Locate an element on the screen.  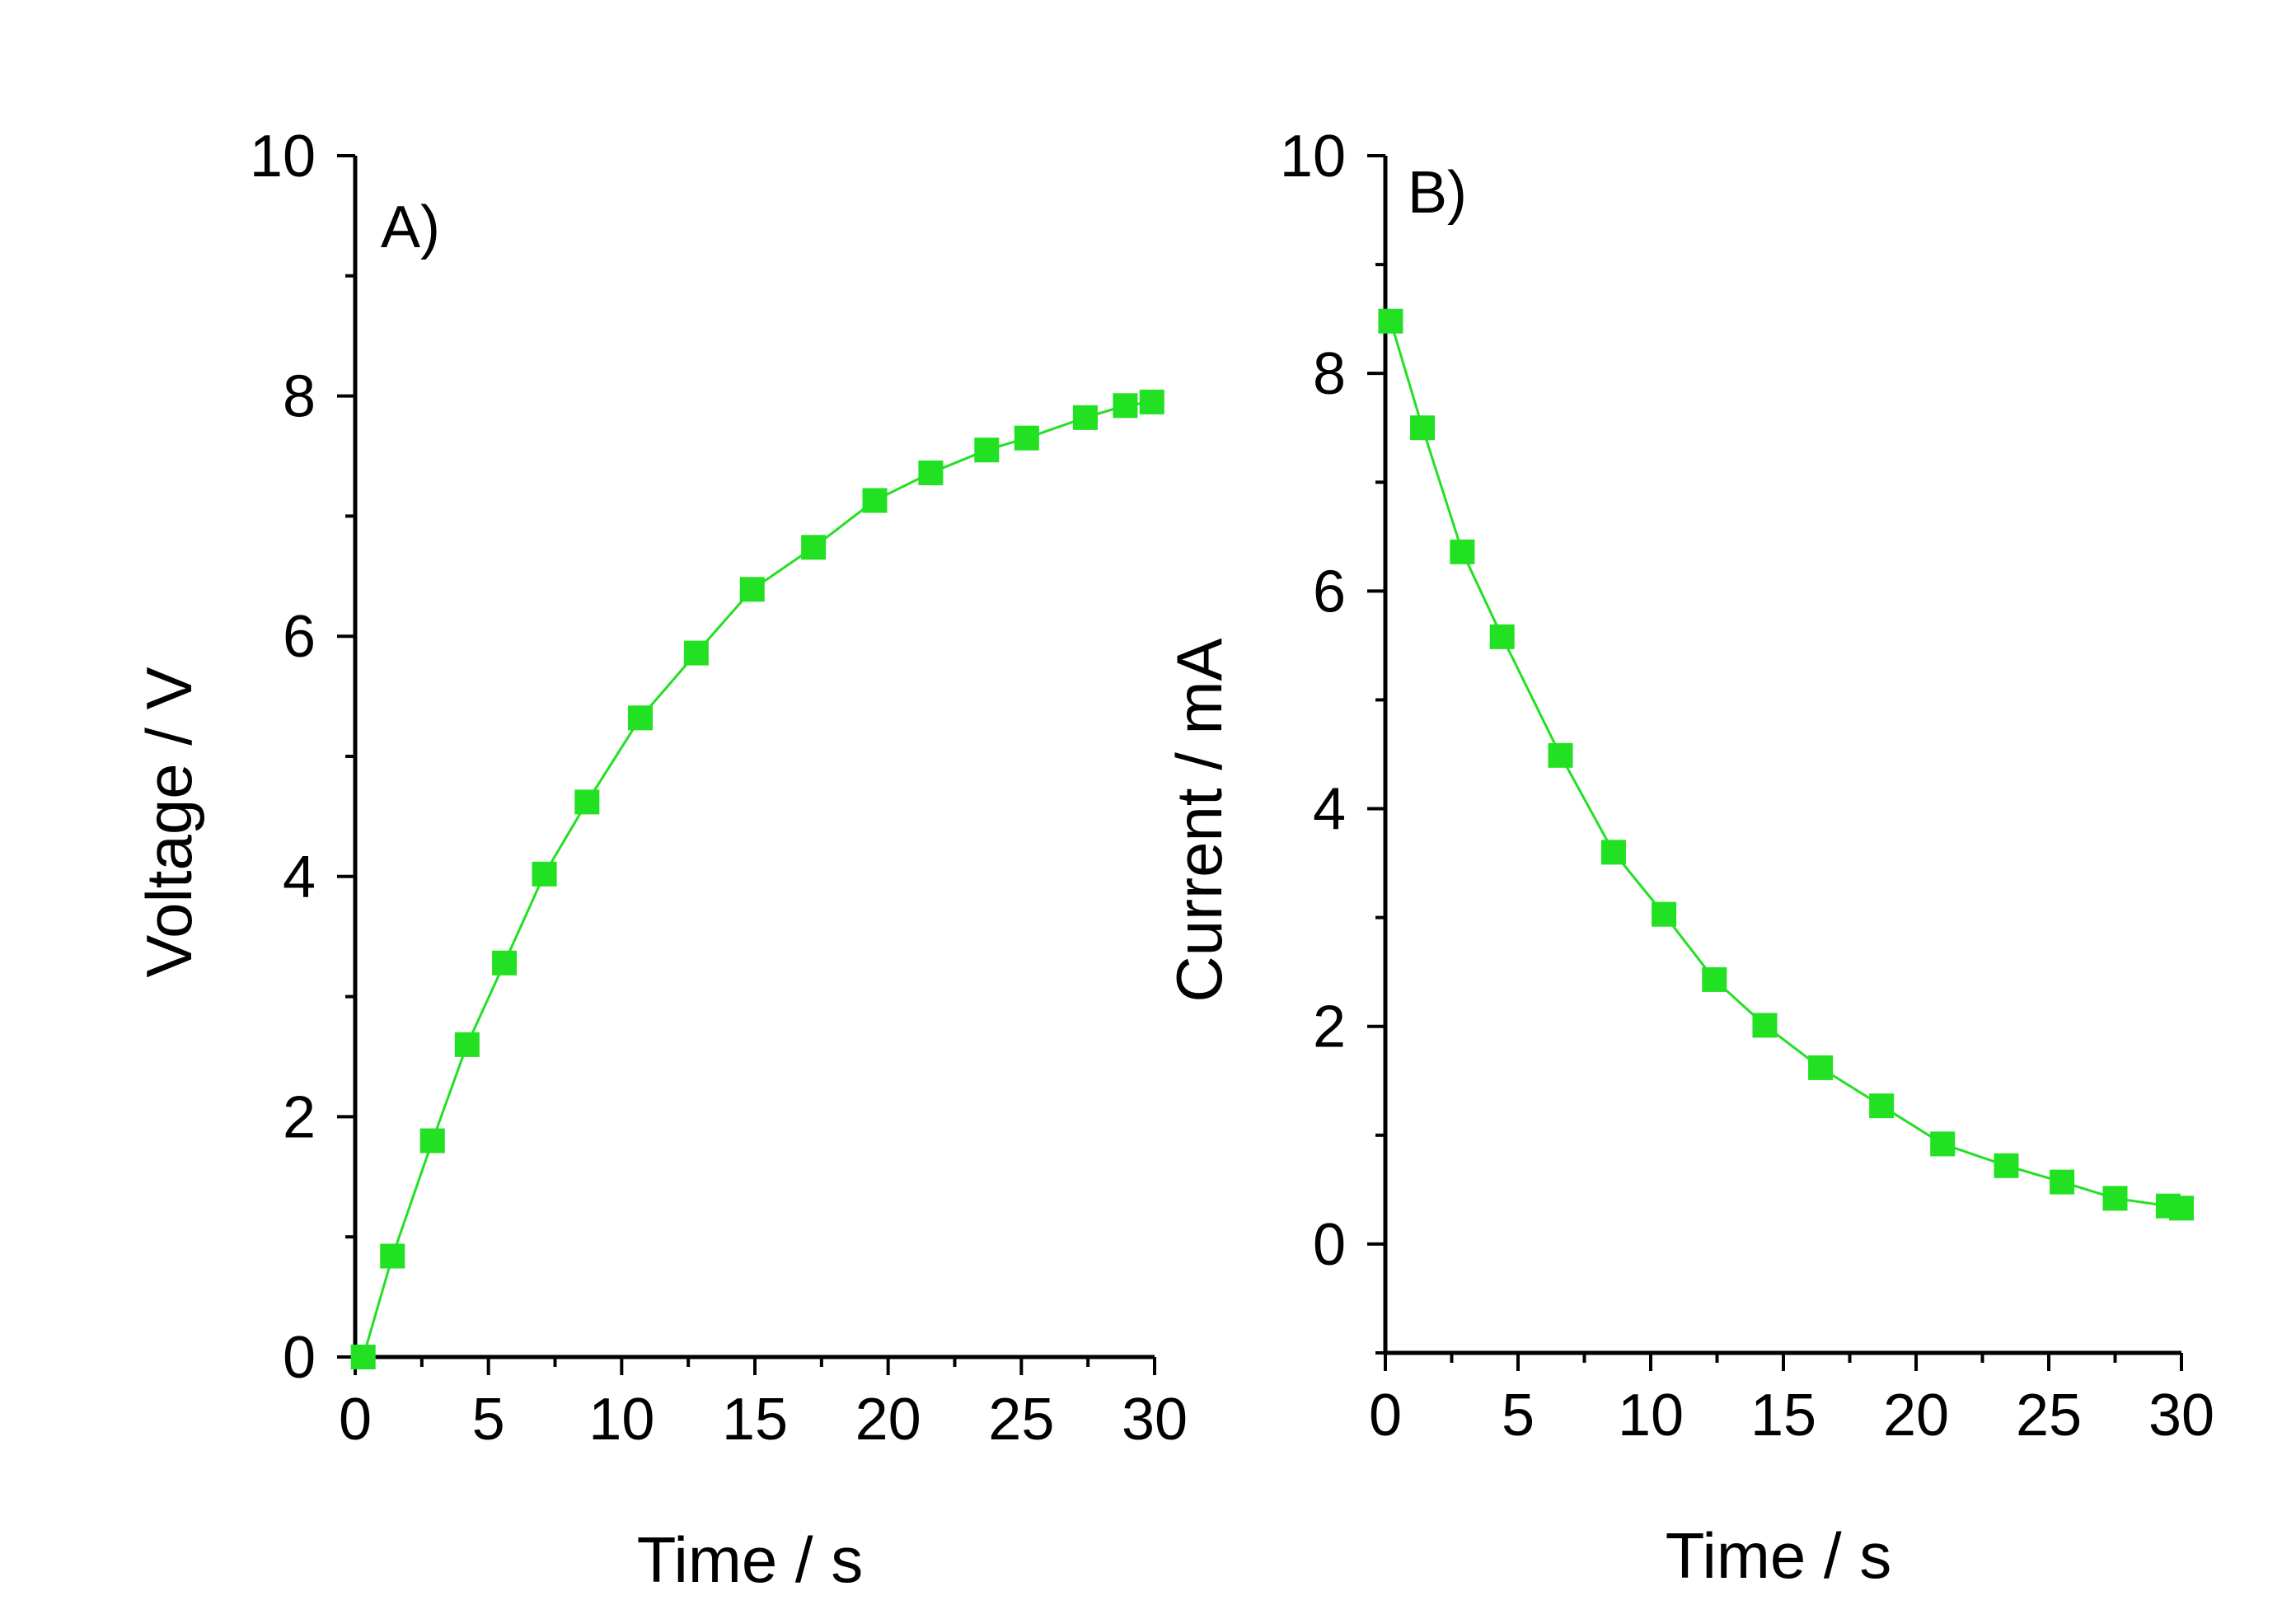
voltage-x-tick-label-0: 0 is located at coordinates (355, 1420).